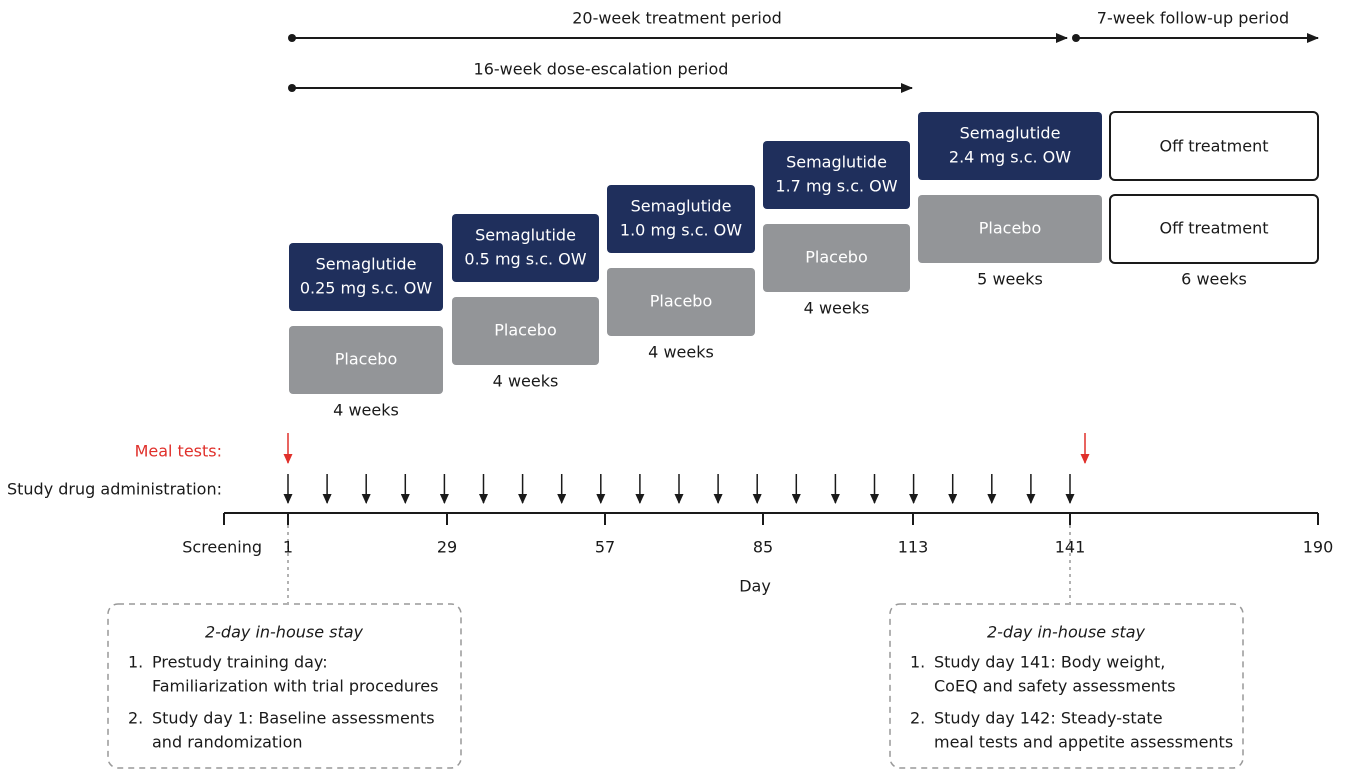 The width and height of the screenshot is (1345, 771). What do you see at coordinates (755, 586) in the screenshot?
I see `axis-label: Day` at bounding box center [755, 586].